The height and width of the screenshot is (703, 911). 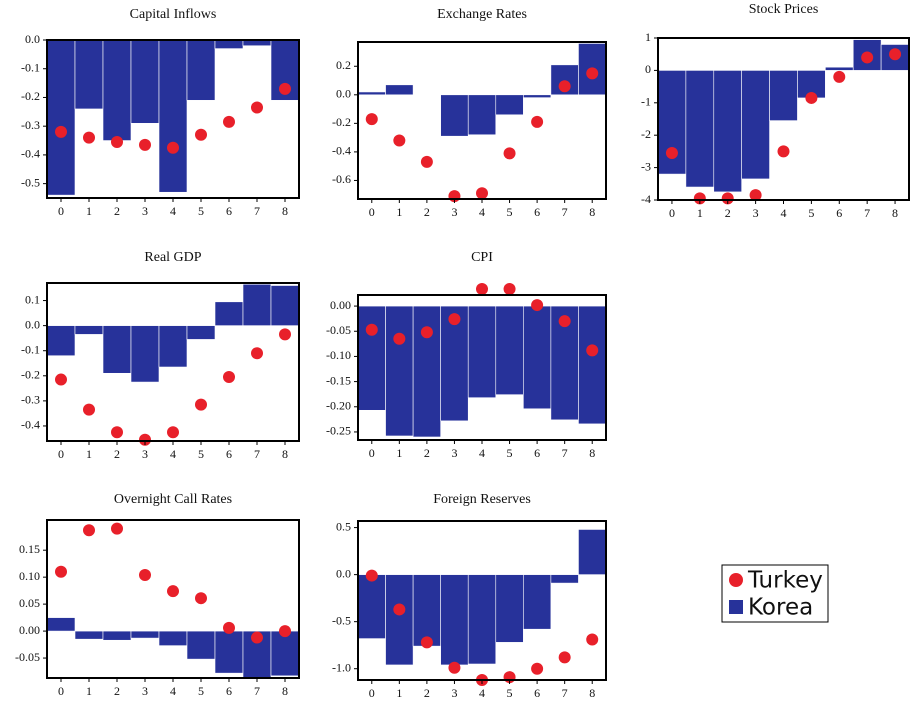 What do you see at coordinates (482, 499) in the screenshot?
I see `chart-title: Foreign Reserves` at bounding box center [482, 499].